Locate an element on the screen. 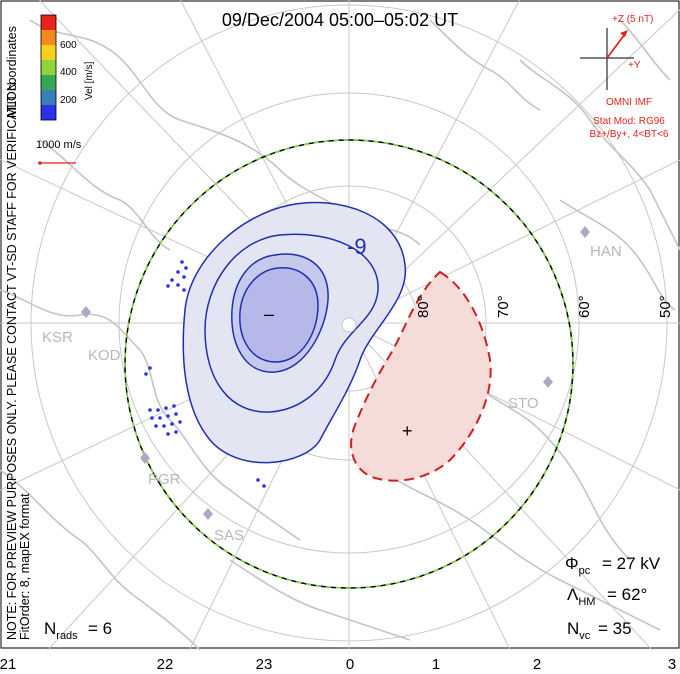 The height and width of the screenshot is (674, 680). station-pgr: PGR is located at coordinates (164, 479).